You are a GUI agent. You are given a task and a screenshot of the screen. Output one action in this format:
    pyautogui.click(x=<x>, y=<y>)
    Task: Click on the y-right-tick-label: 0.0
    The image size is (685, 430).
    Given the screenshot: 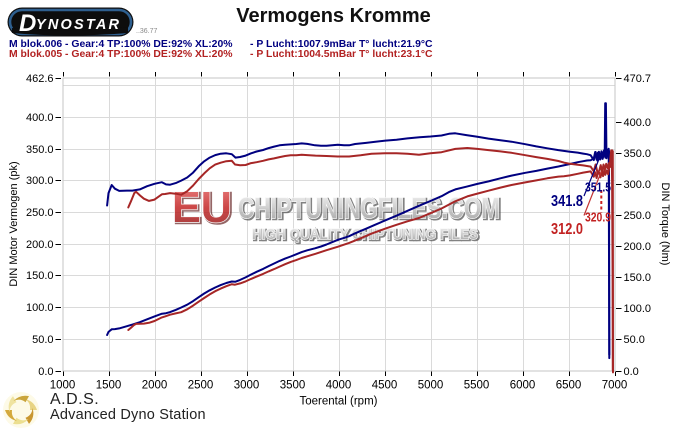 What is the action you would take?
    pyautogui.click(x=631, y=372)
    